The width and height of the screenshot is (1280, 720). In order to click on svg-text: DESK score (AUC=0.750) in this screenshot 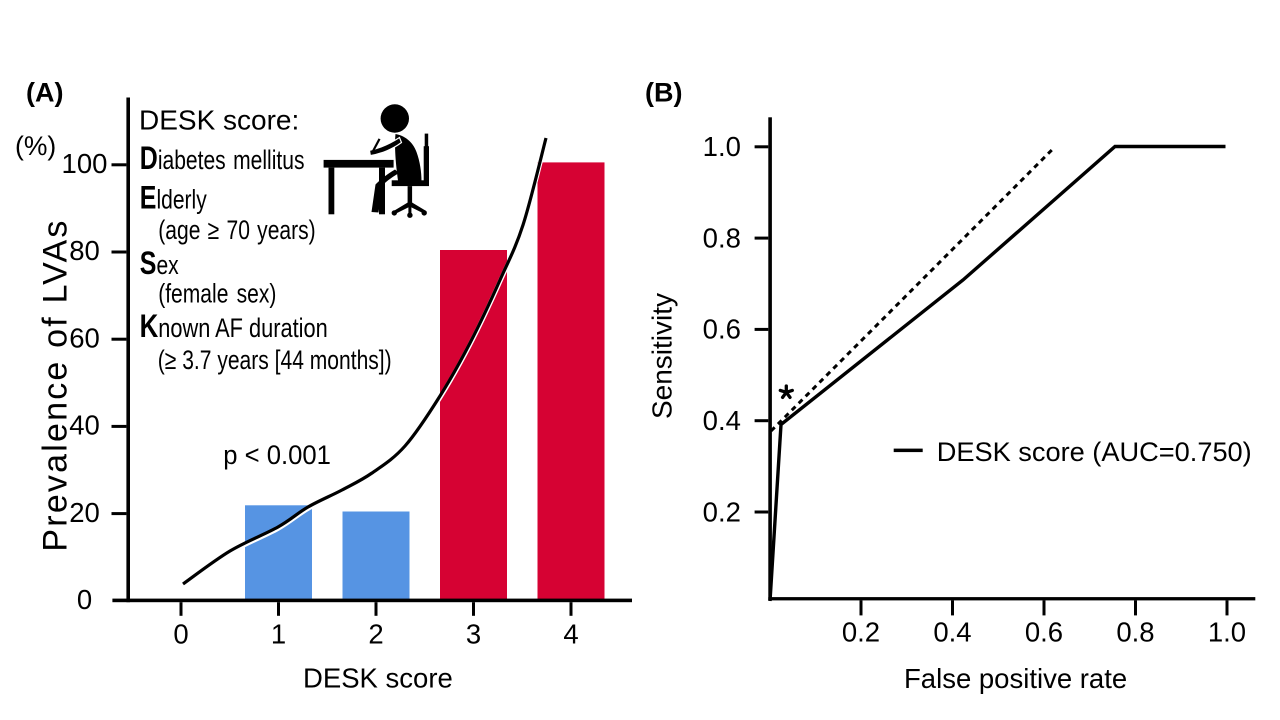, I will do `click(1094, 451)`.